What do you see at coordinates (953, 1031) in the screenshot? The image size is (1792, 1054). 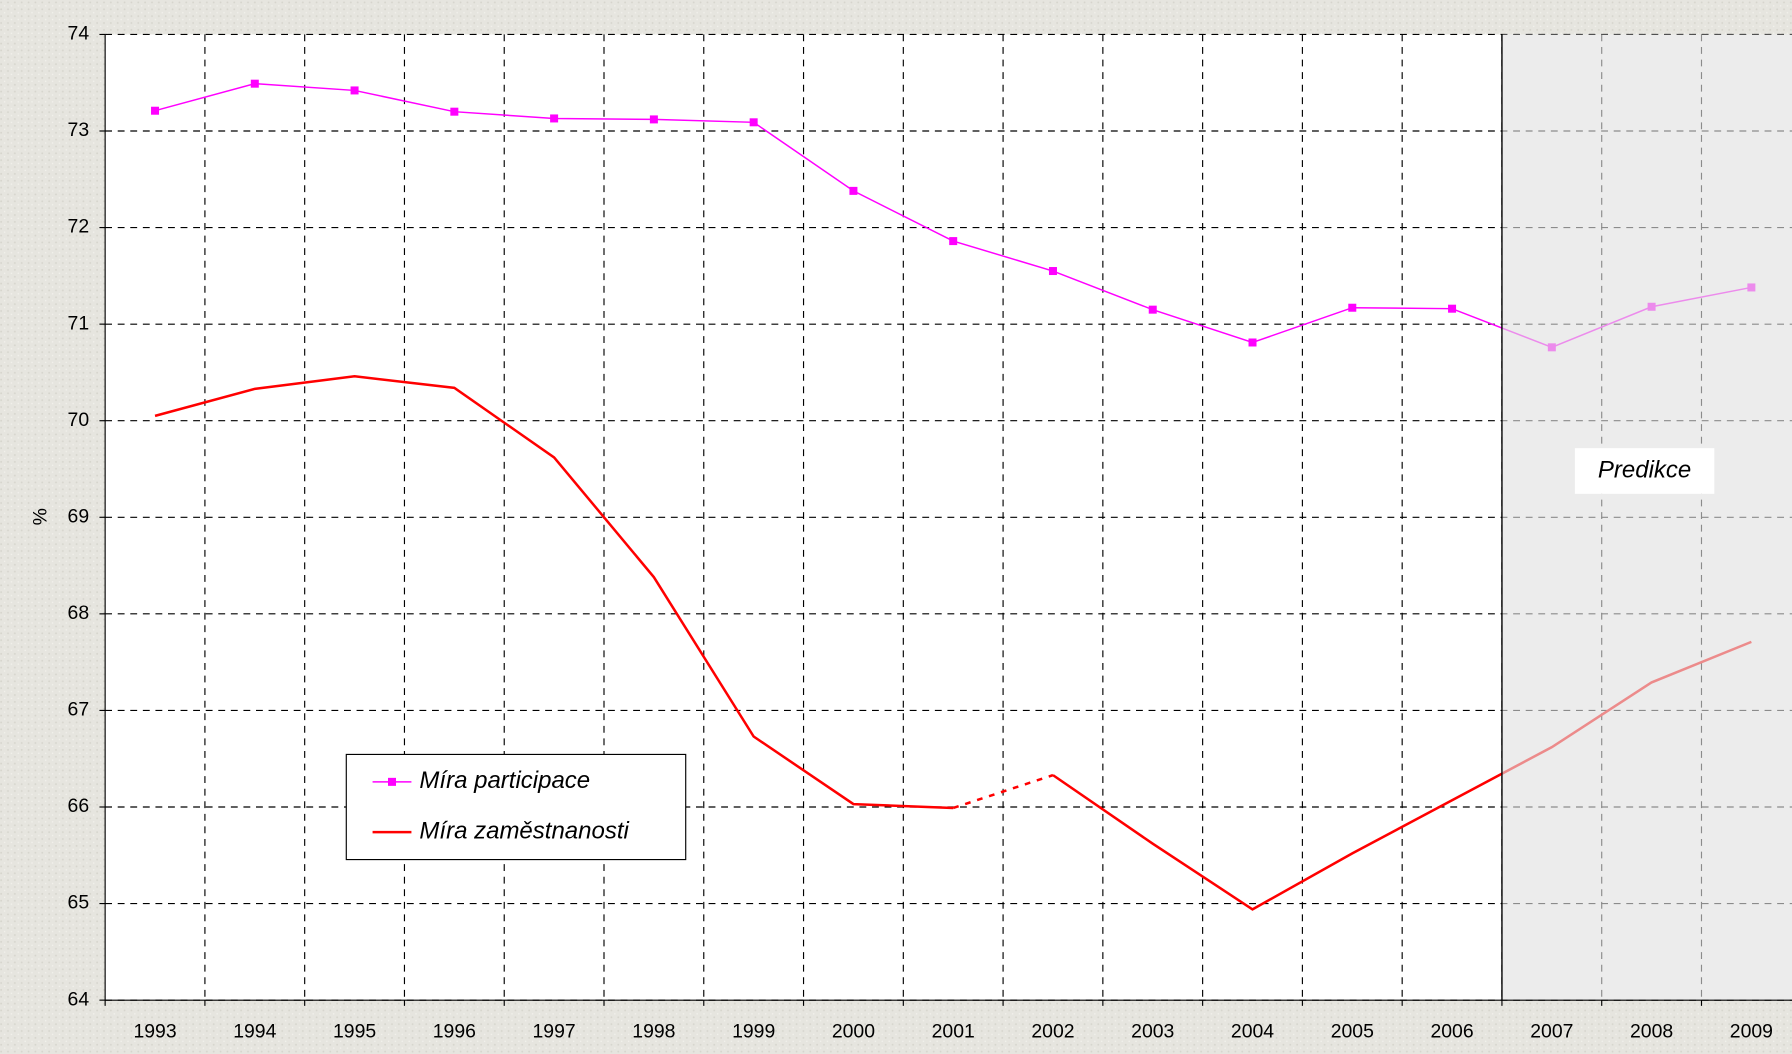 I see `x-tick-label: 2001` at bounding box center [953, 1031].